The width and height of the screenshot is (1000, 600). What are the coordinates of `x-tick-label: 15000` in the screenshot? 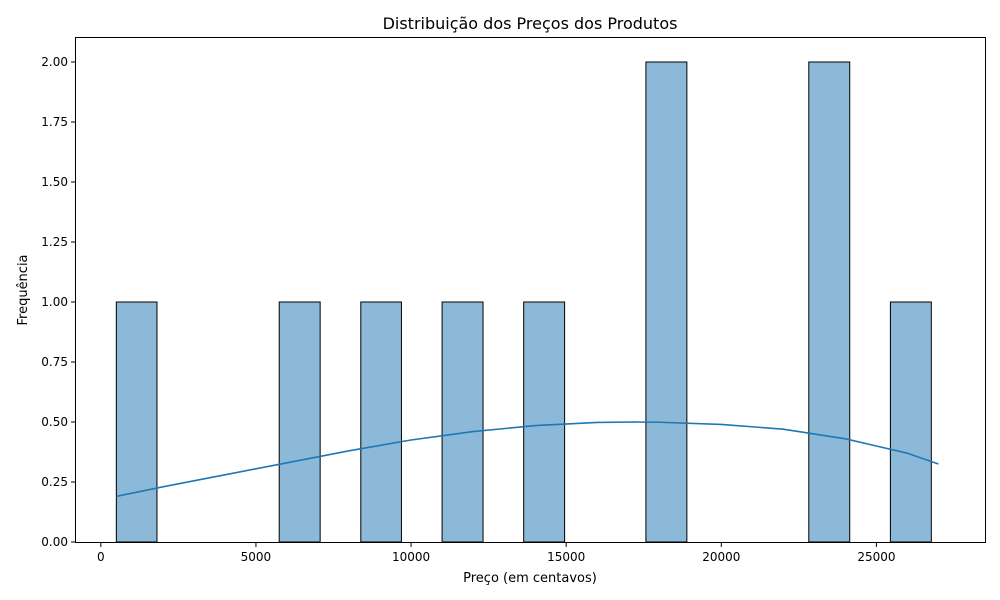 It's located at (566, 557).